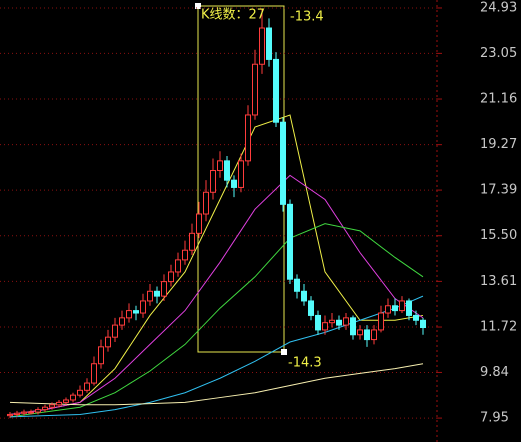 This screenshot has width=521, height=442. What do you see at coordinates (498, 281) in the screenshot?
I see `y-tick-label: 13.61` at bounding box center [498, 281].